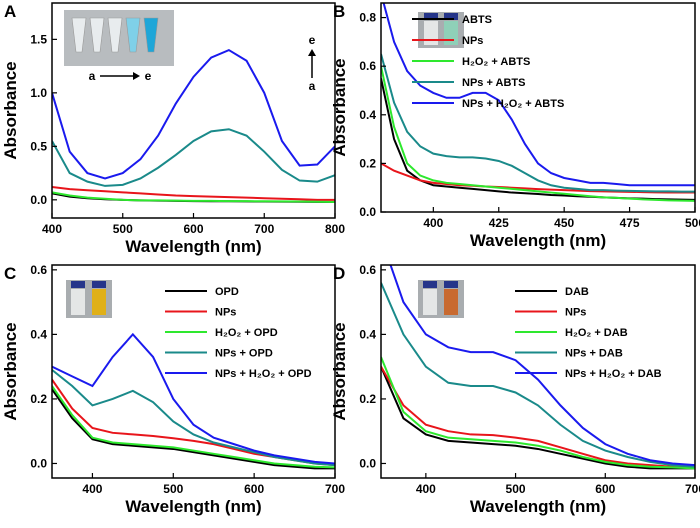 The width and height of the screenshot is (700, 528). What do you see at coordinates (499, 223) in the screenshot?
I see `x-tick-label: 425` at bounding box center [499, 223].